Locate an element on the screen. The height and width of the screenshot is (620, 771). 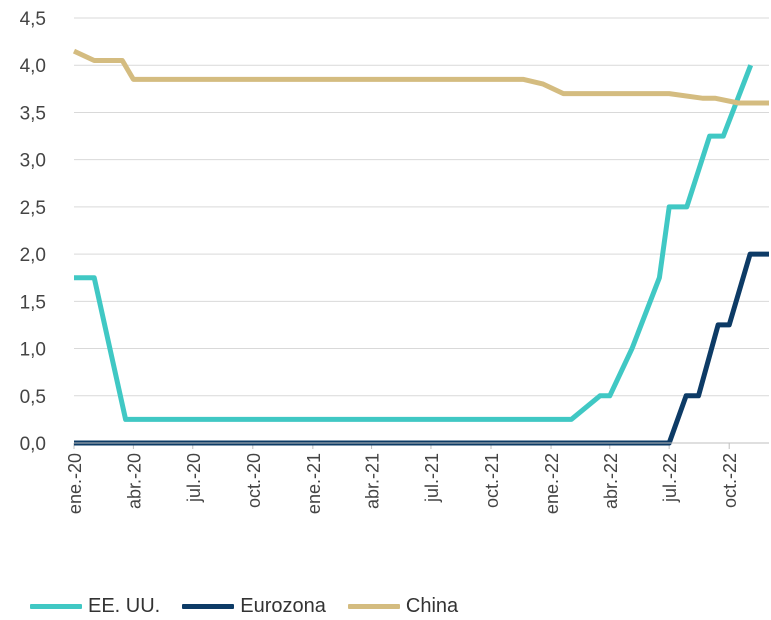
legend-item-eurozona: Eurozona is located at coordinates (254, 606).